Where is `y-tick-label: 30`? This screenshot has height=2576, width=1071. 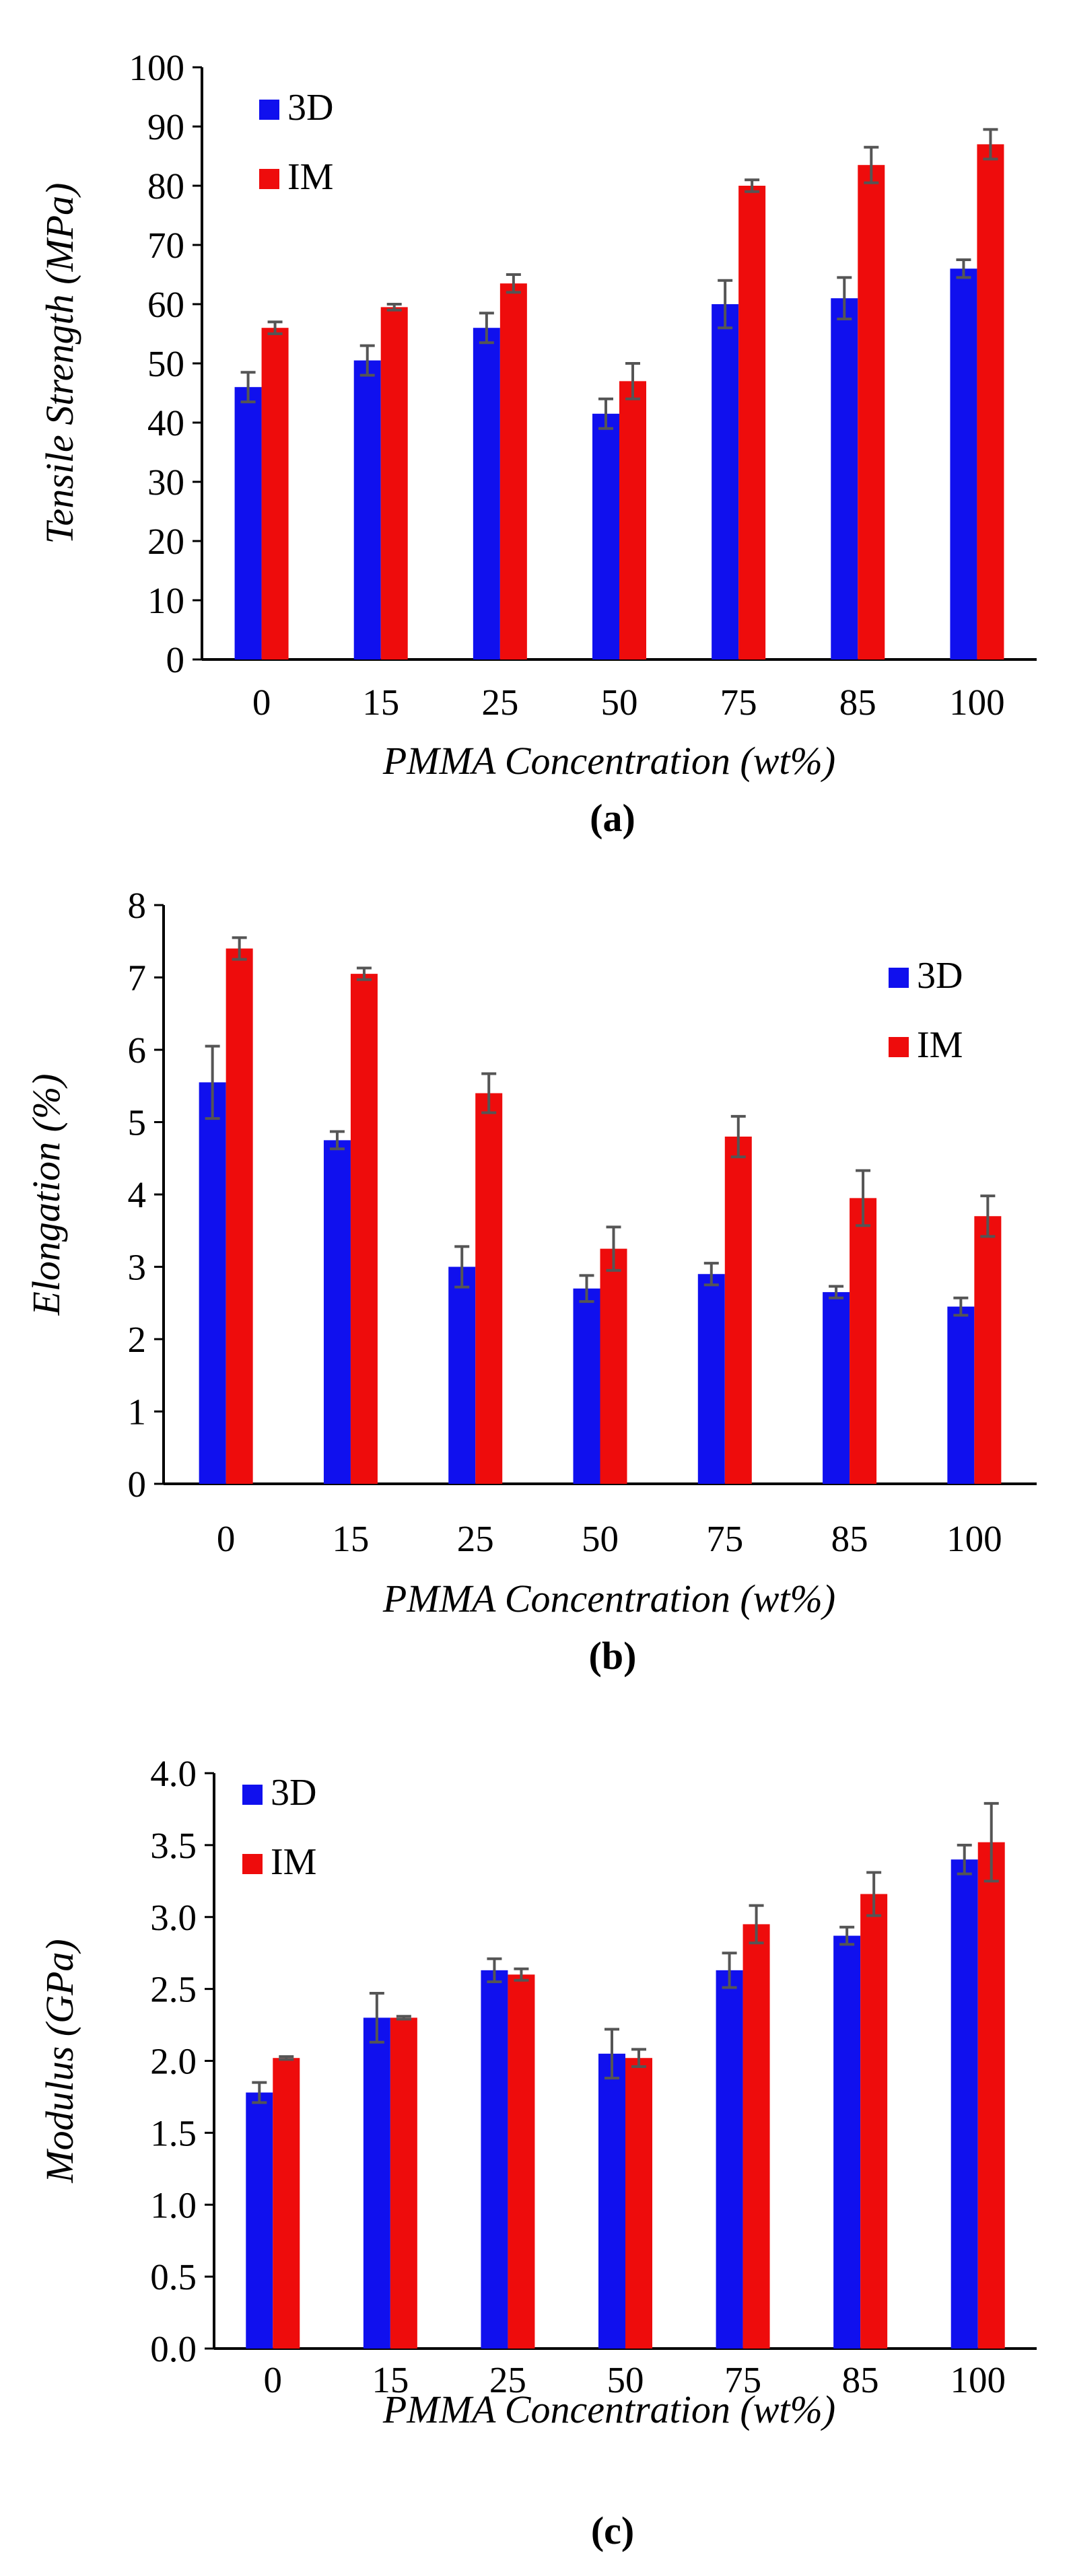 y-tick-label: 30 is located at coordinates (165, 482).